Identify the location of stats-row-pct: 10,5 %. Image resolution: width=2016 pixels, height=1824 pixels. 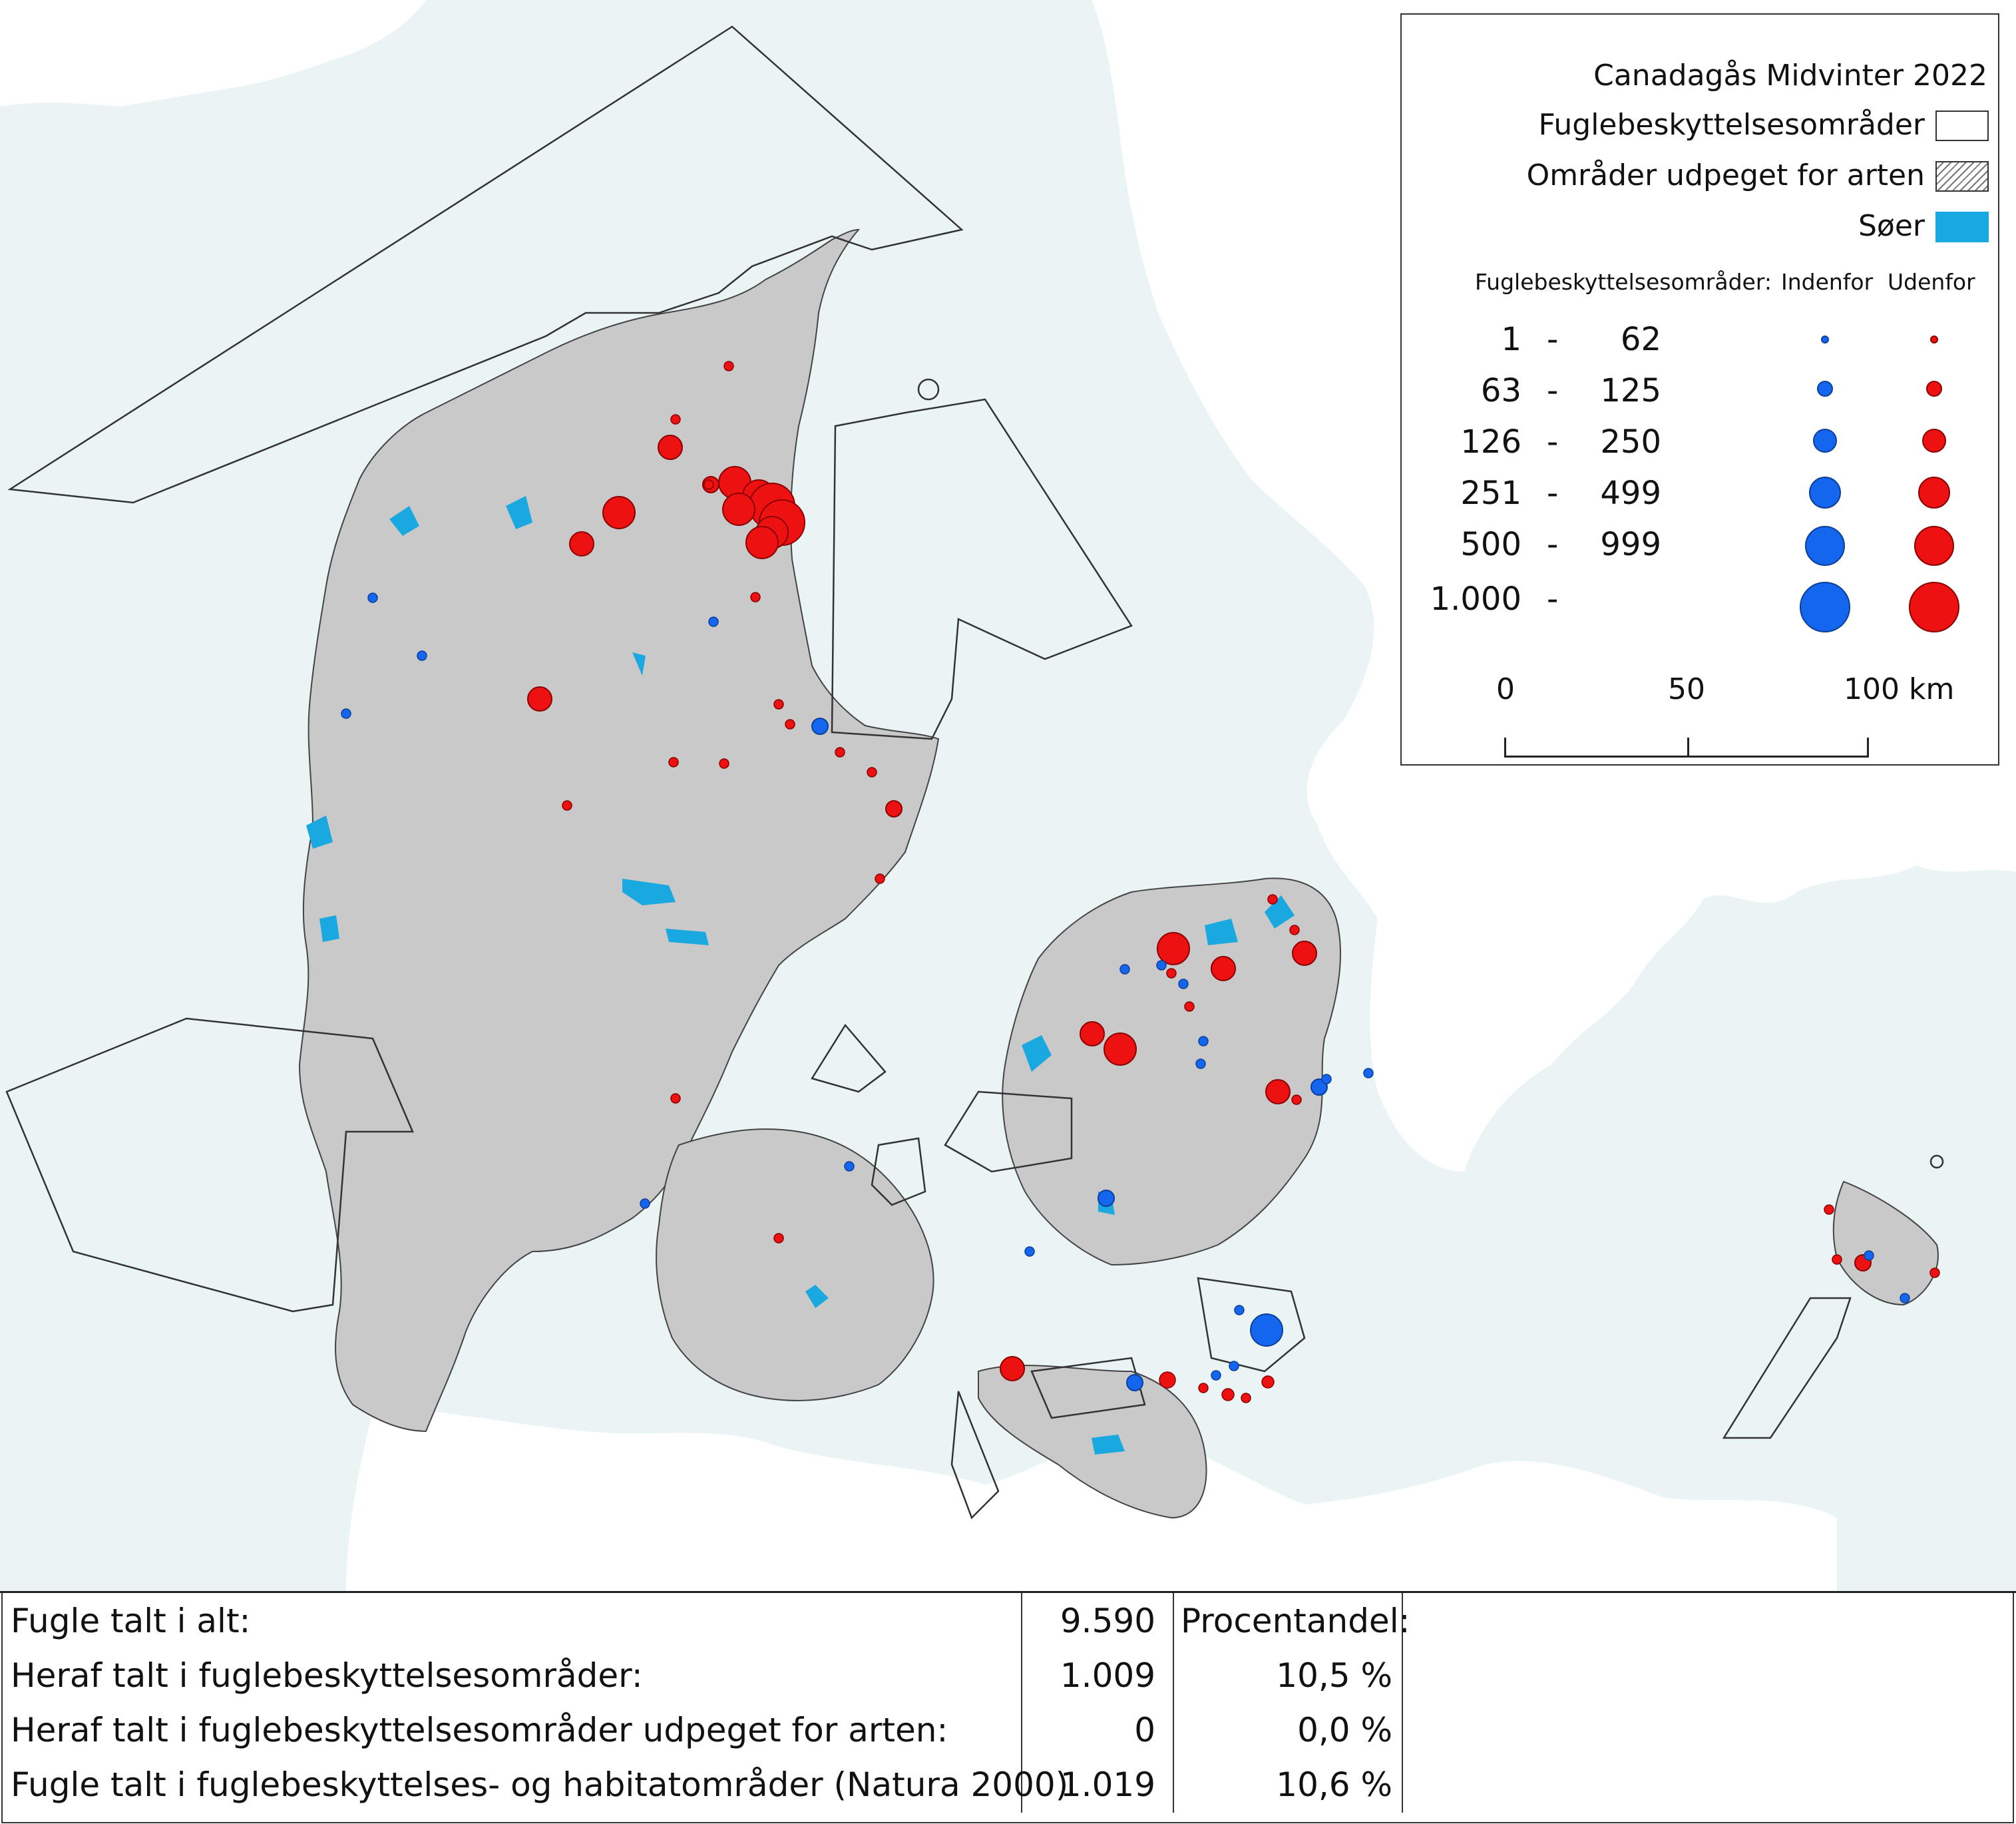
(1334, 1676).